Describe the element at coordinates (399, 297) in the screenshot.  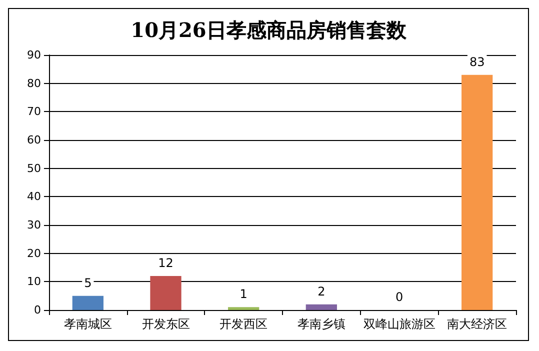
I see `data-label: 0` at that location.